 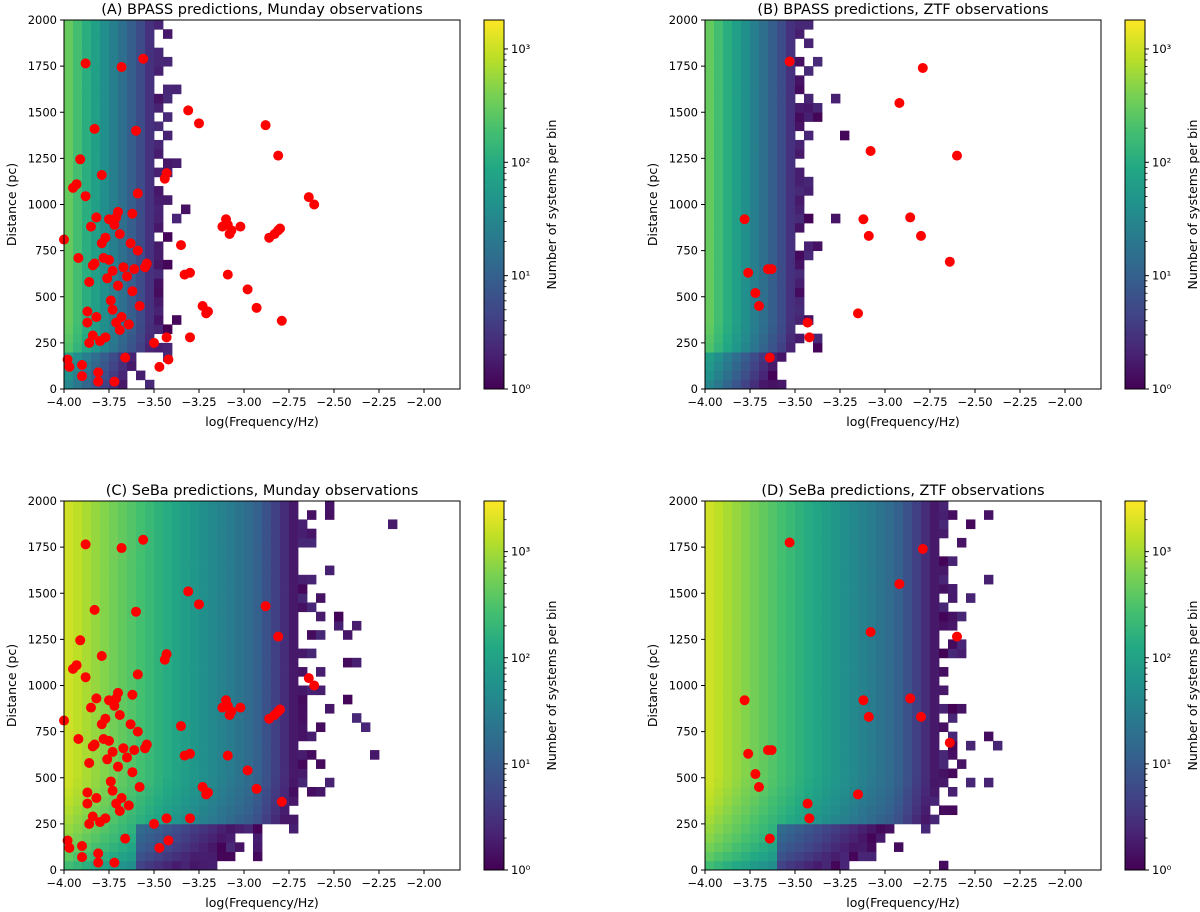 I want to click on y-tick-label: 1000, so click(x=683, y=686).